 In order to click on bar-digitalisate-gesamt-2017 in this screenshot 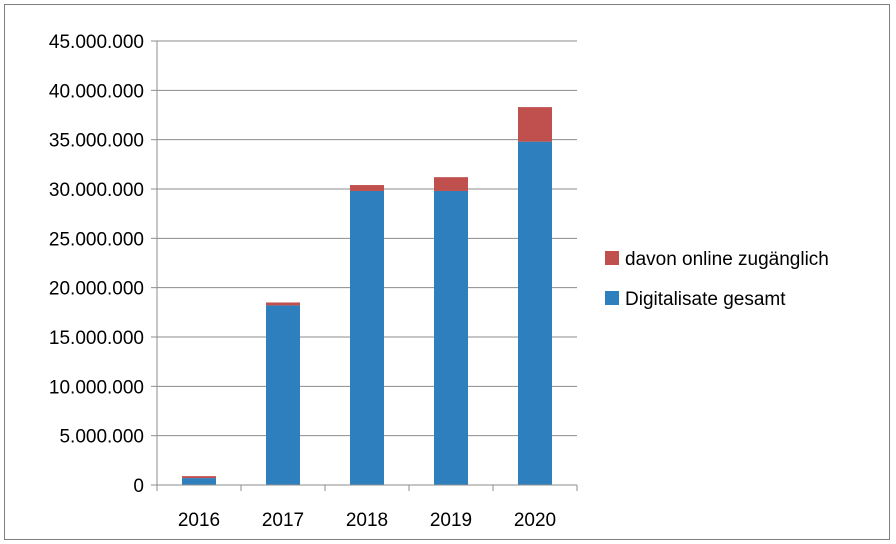, I will do `click(283, 395)`.